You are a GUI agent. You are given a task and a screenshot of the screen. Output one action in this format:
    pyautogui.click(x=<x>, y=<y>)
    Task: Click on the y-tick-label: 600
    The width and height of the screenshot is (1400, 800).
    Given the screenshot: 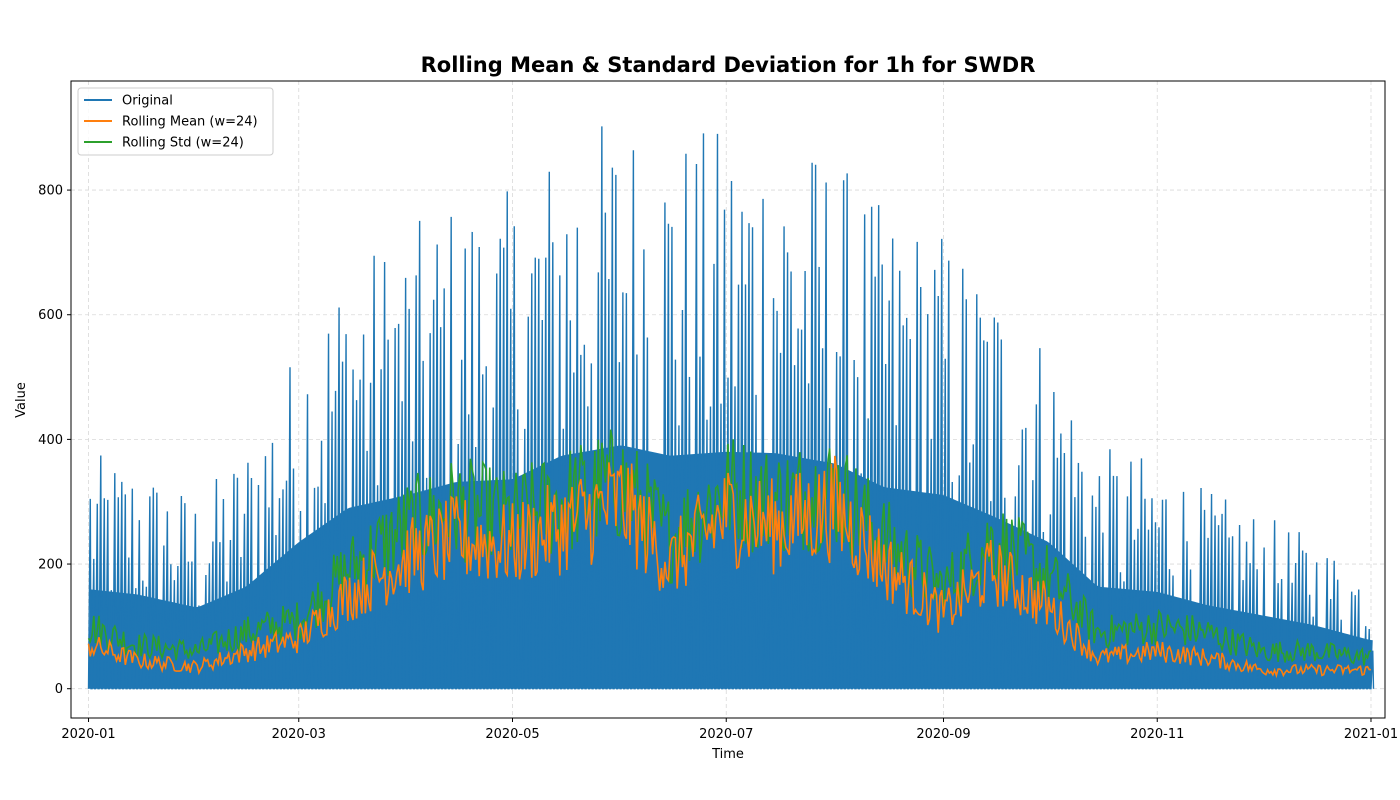 What is the action you would take?
    pyautogui.click(x=50, y=315)
    